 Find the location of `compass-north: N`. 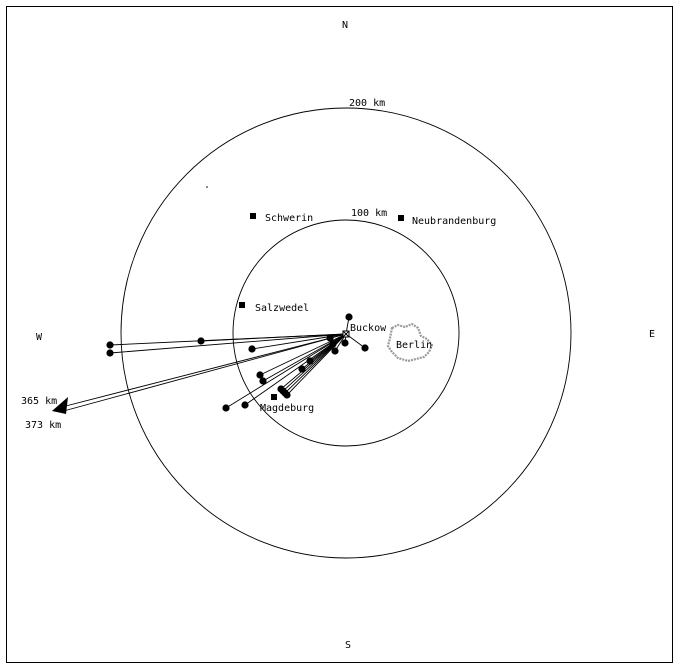

compass-north: N is located at coordinates (345, 25).